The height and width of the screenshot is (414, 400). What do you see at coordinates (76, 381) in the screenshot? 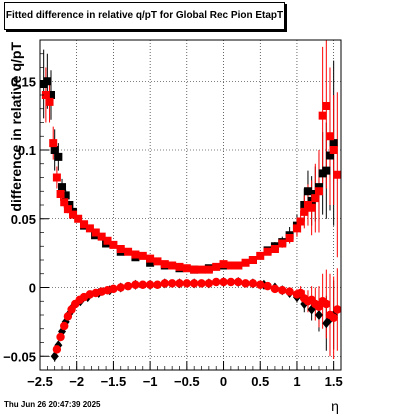
I see `x-tick-label: −2` at bounding box center [76, 381].